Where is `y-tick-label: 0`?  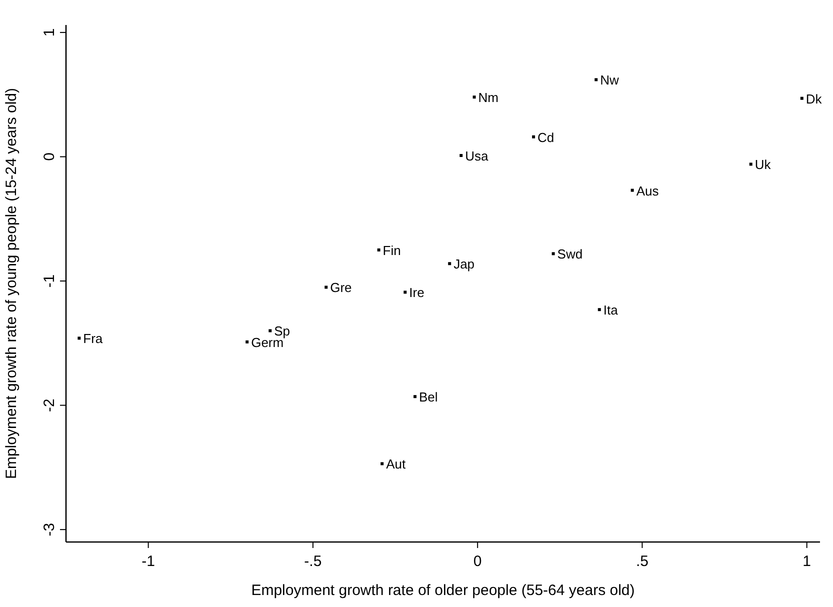 y-tick-label: 0 is located at coordinates (49, 156).